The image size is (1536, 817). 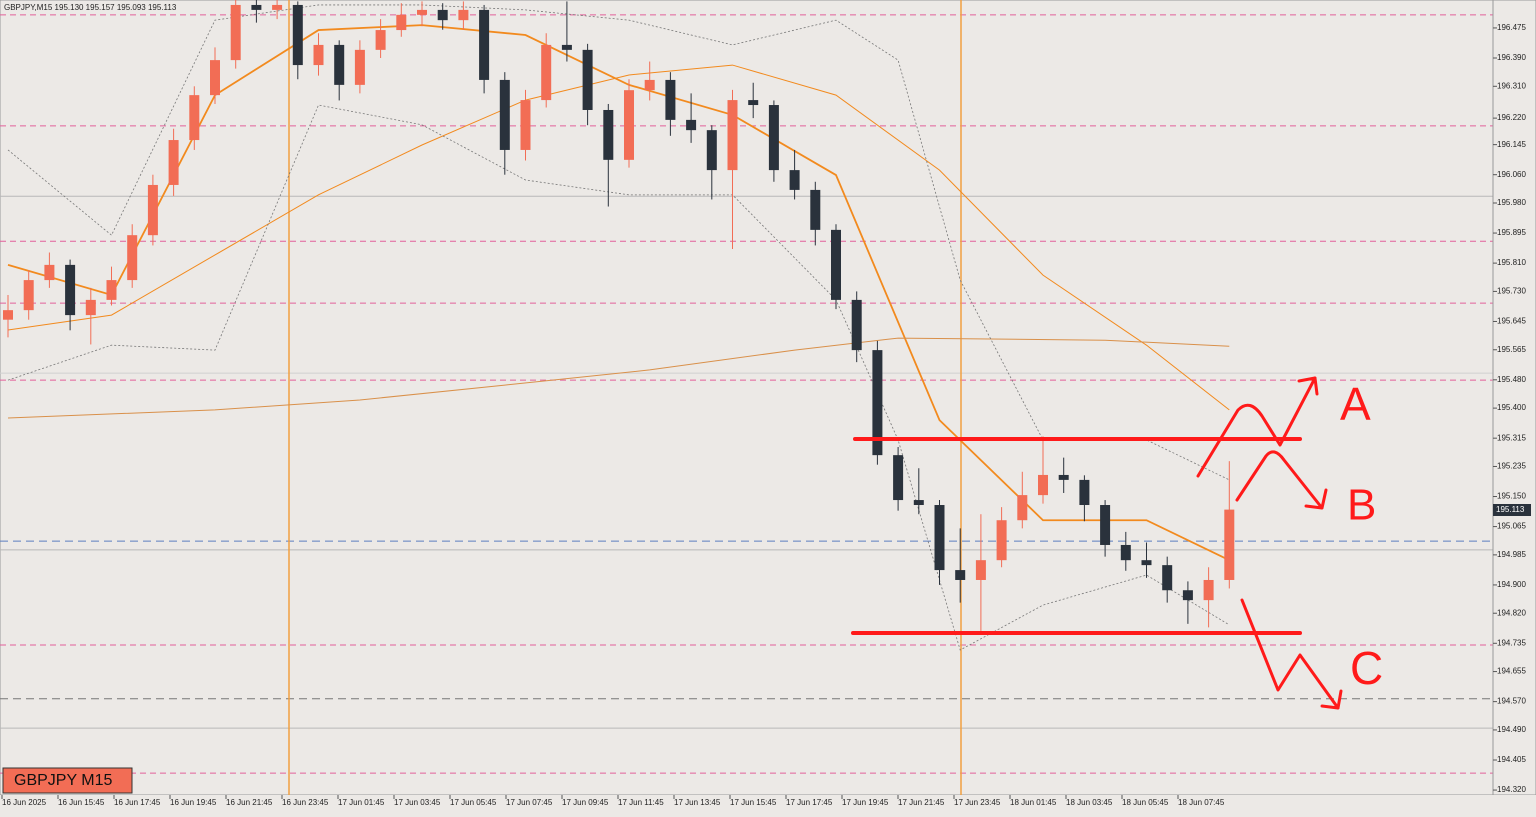 I want to click on x-tick-label: 16 Jun 17:45, so click(x=137, y=802).